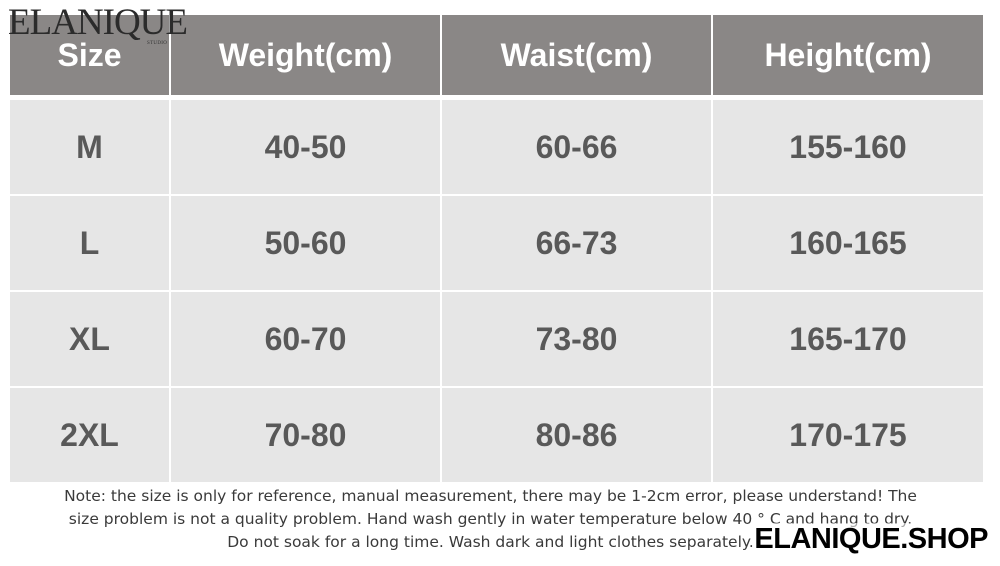  What do you see at coordinates (847, 56) in the screenshot?
I see `header-height: Height(cm)` at bounding box center [847, 56].